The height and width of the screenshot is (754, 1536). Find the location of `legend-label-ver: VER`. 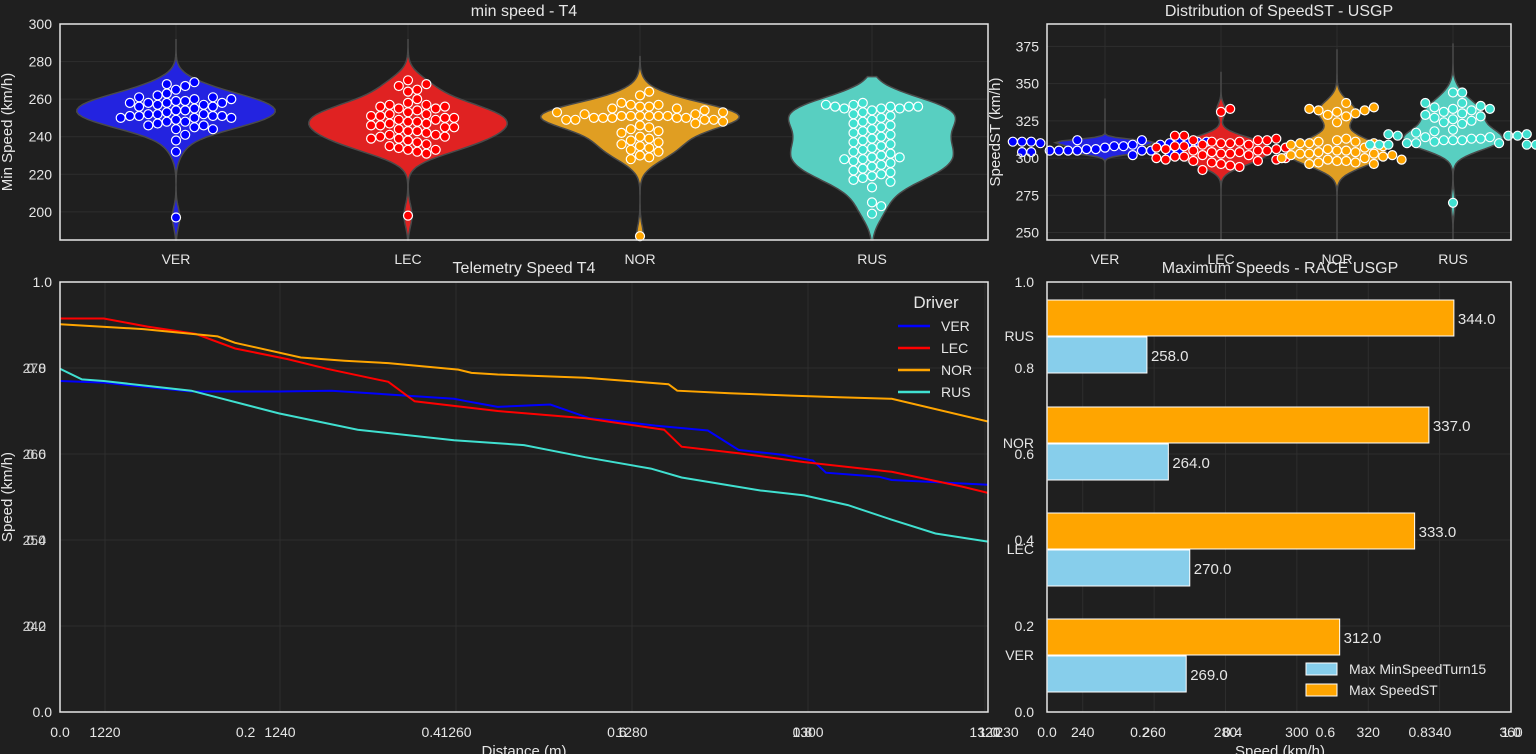

legend-label-ver: VER is located at coordinates (955, 326).